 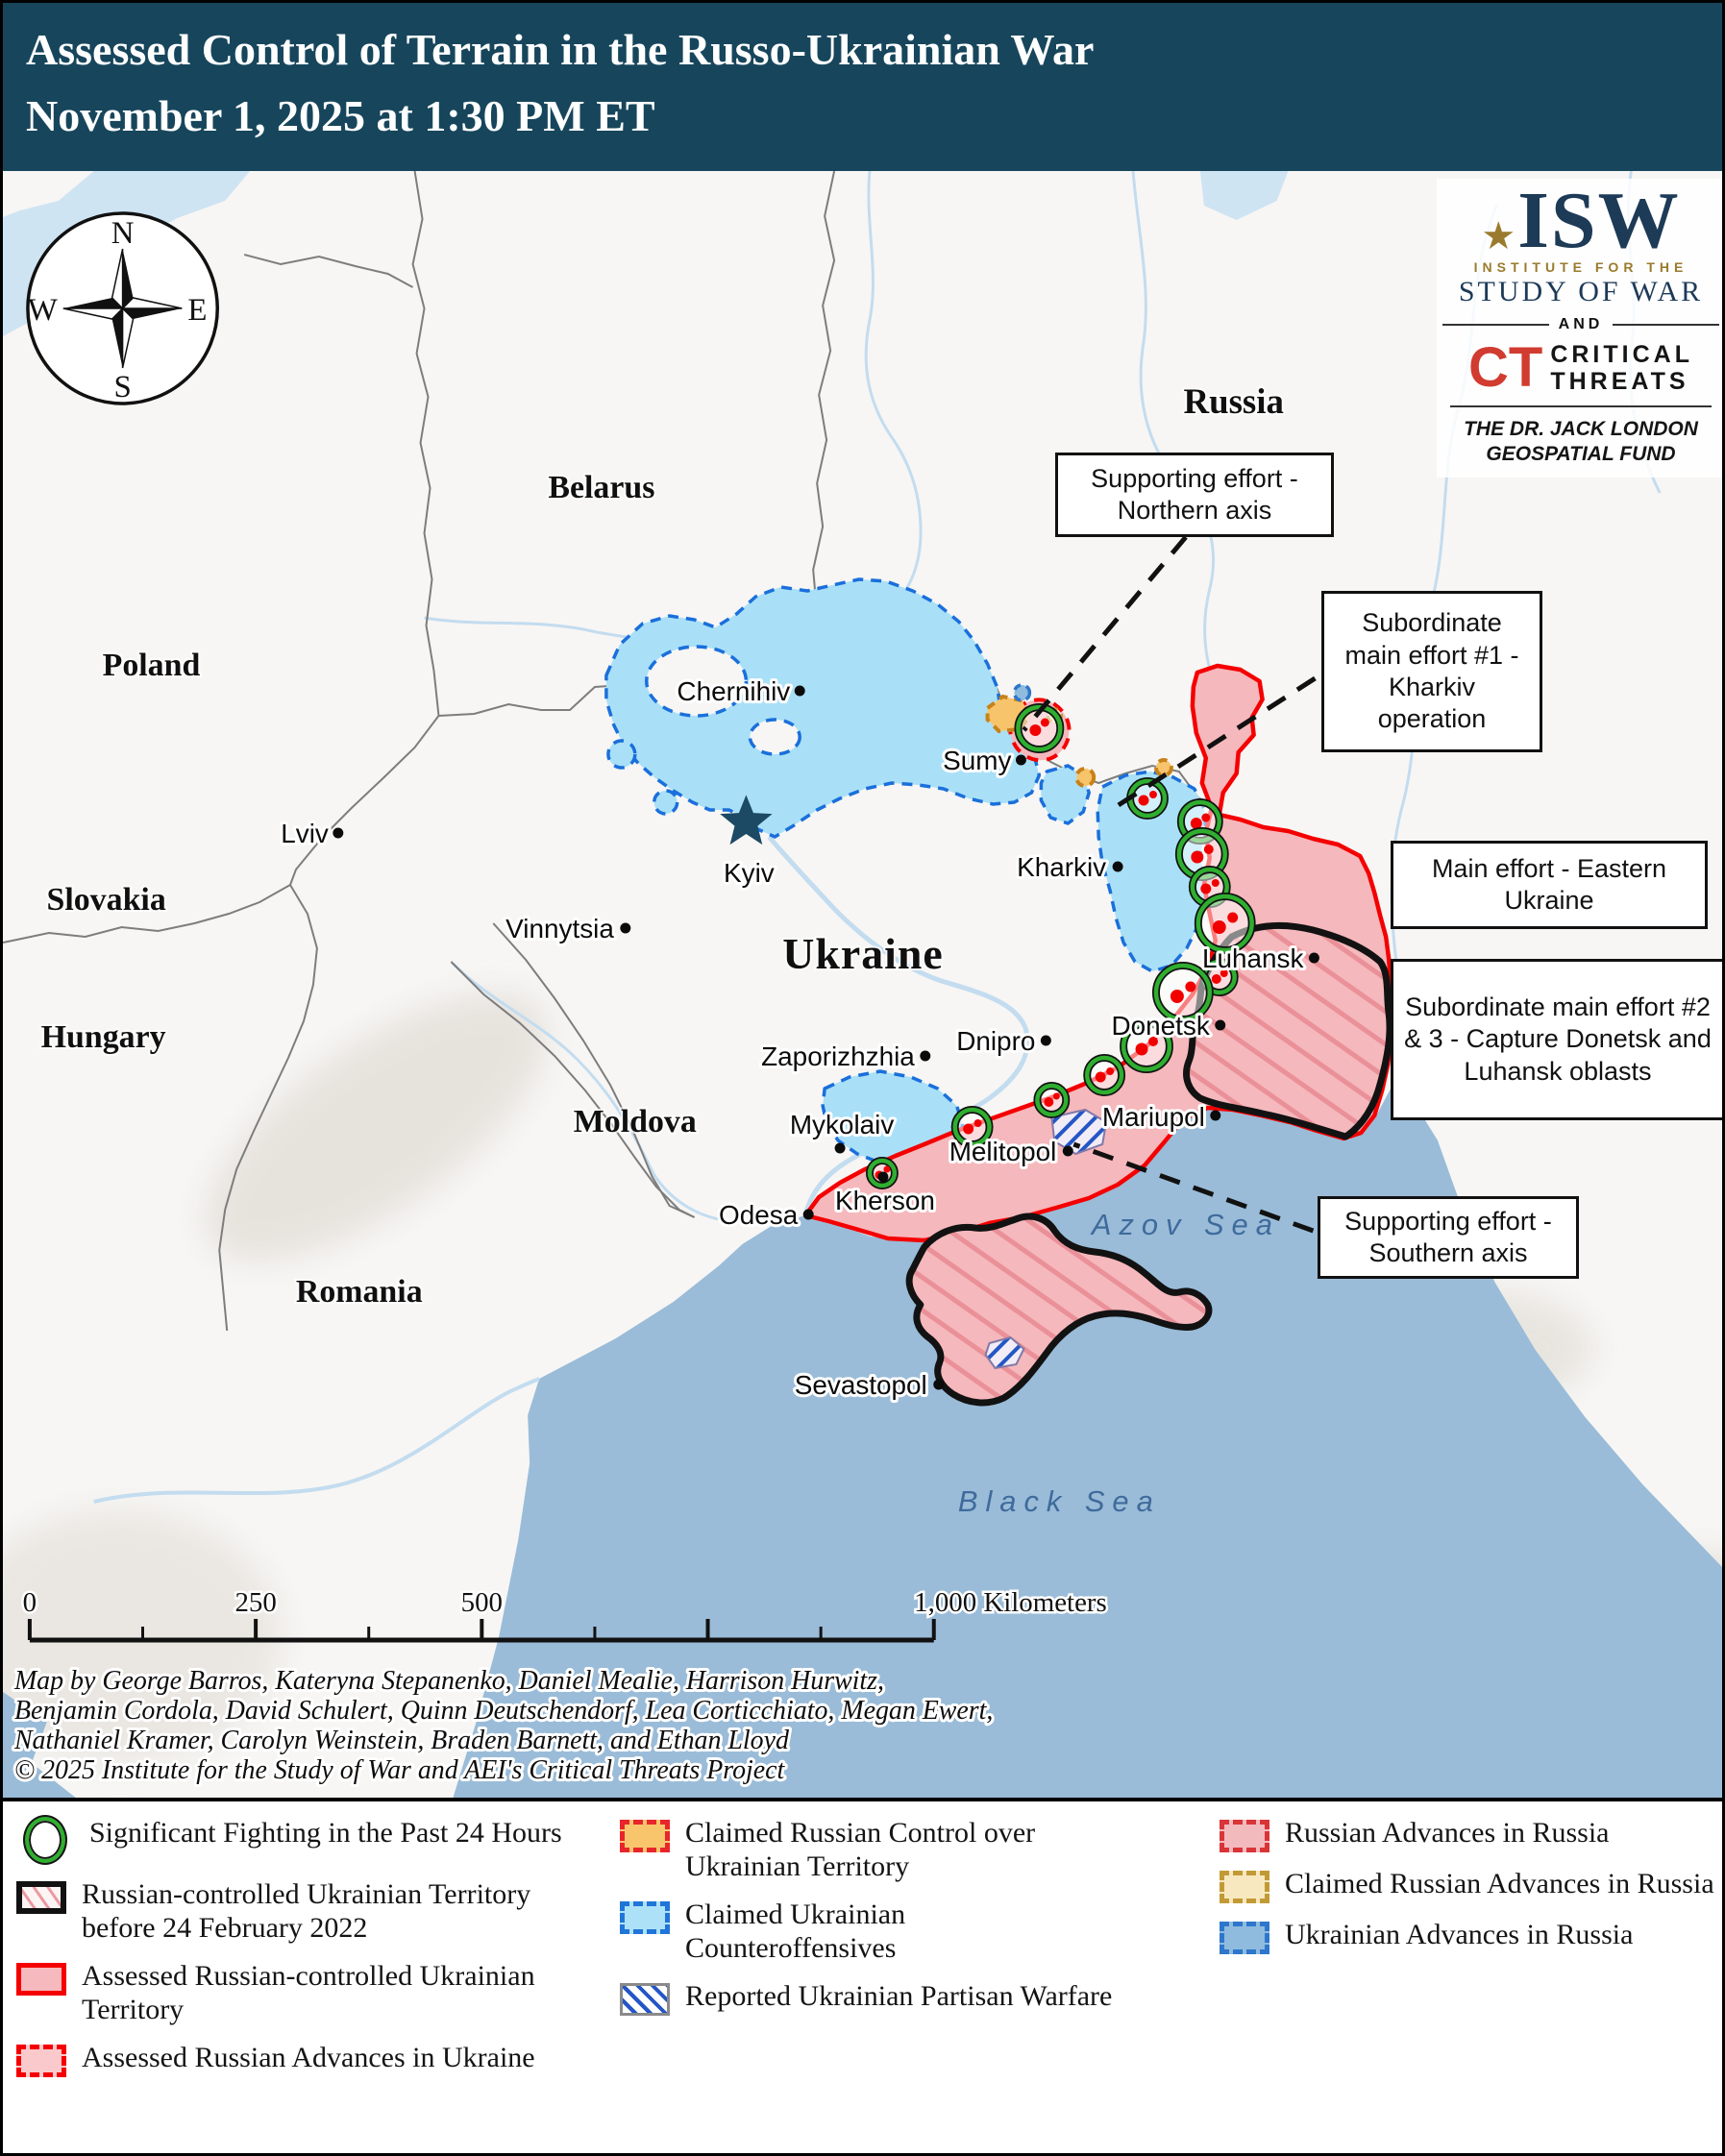 What do you see at coordinates (1498, 235) in the screenshot?
I see `isw-star-icon: ★` at bounding box center [1498, 235].